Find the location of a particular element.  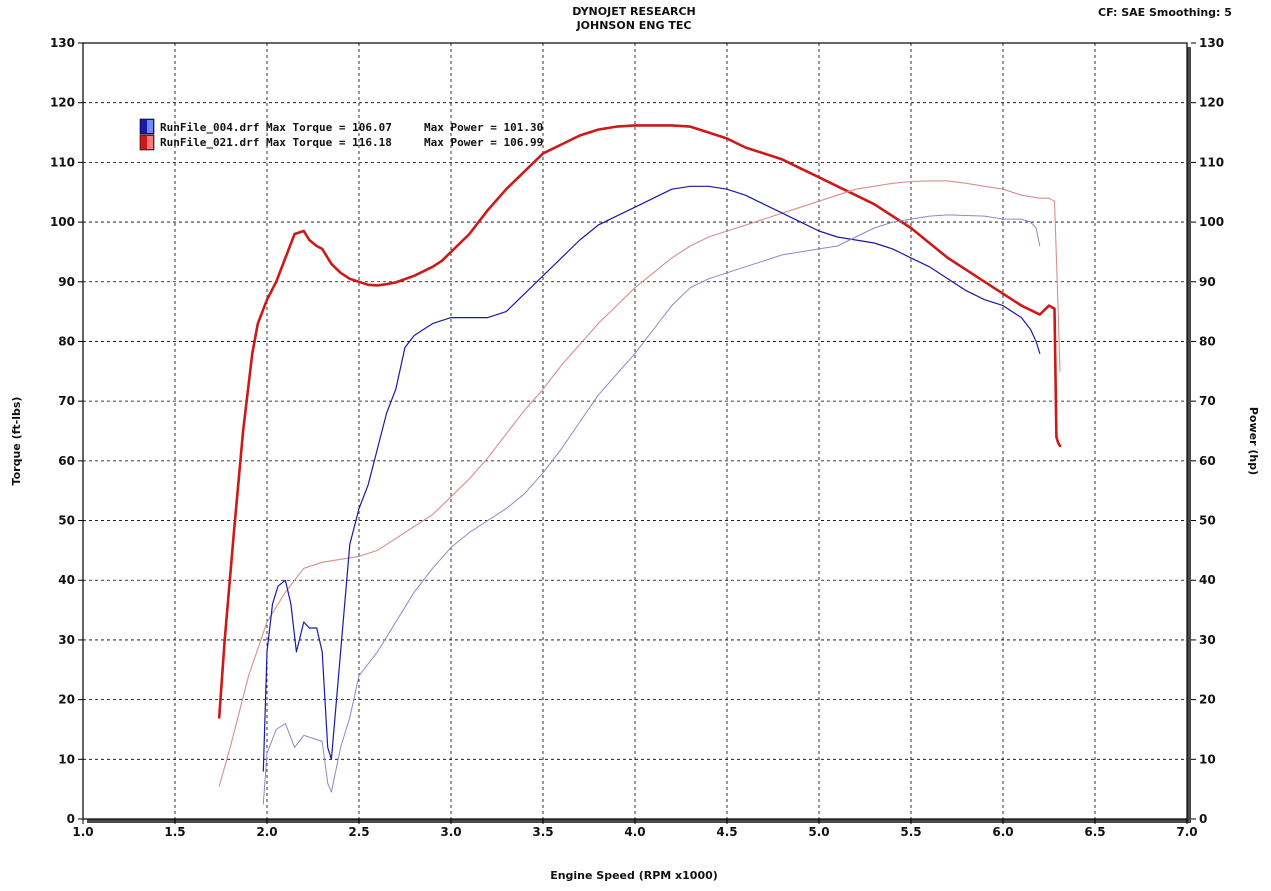

x-tick-label: 7.0 is located at coordinates (1186, 832).